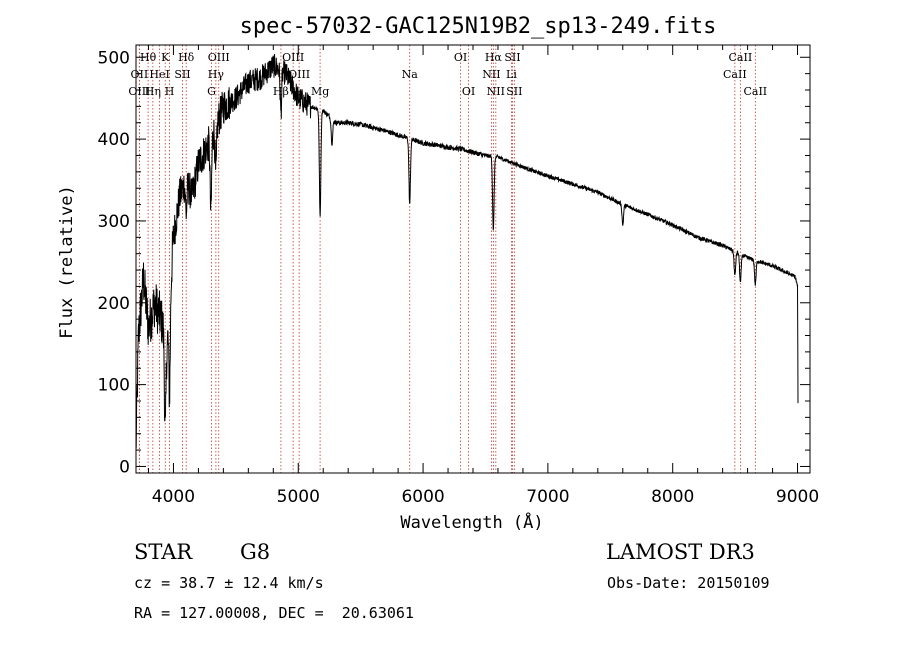  Describe the element at coordinates (797, 497) in the screenshot. I see `x-tick-label: 9000` at that location.